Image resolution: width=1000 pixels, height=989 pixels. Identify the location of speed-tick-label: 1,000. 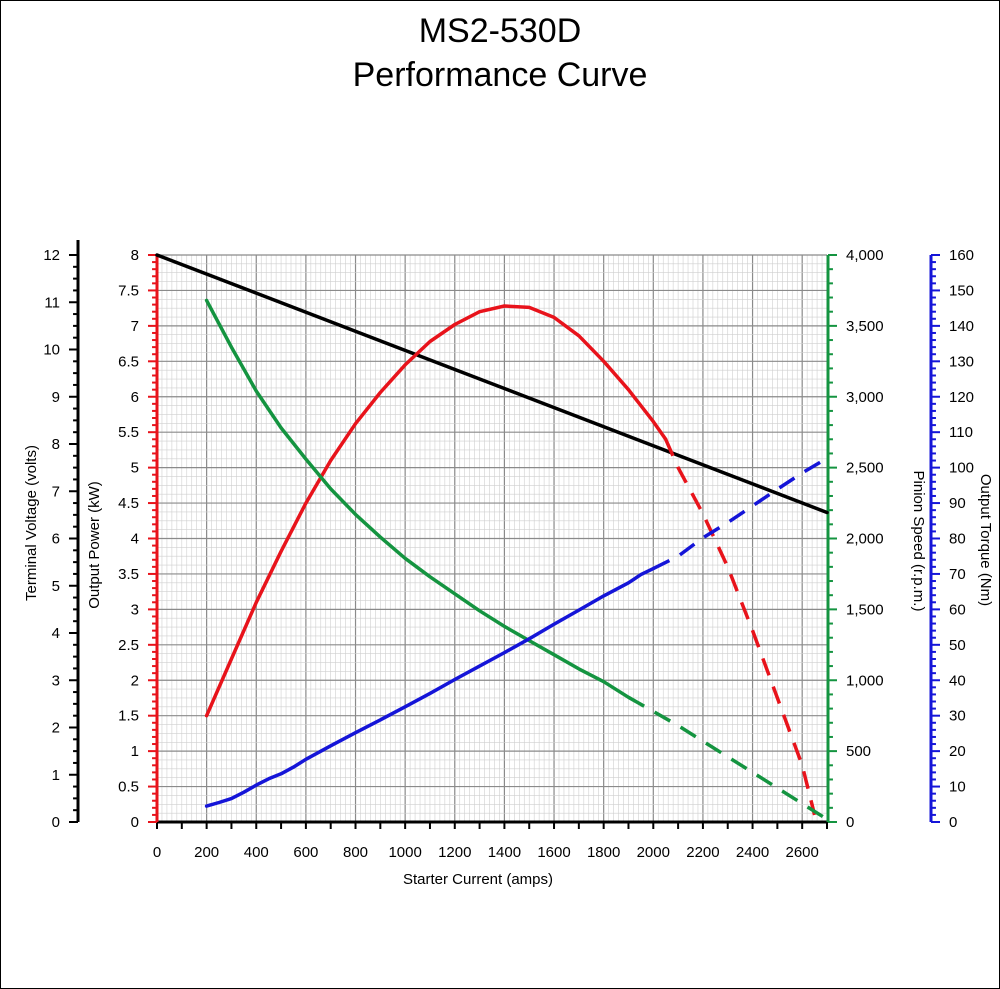
(865, 680).